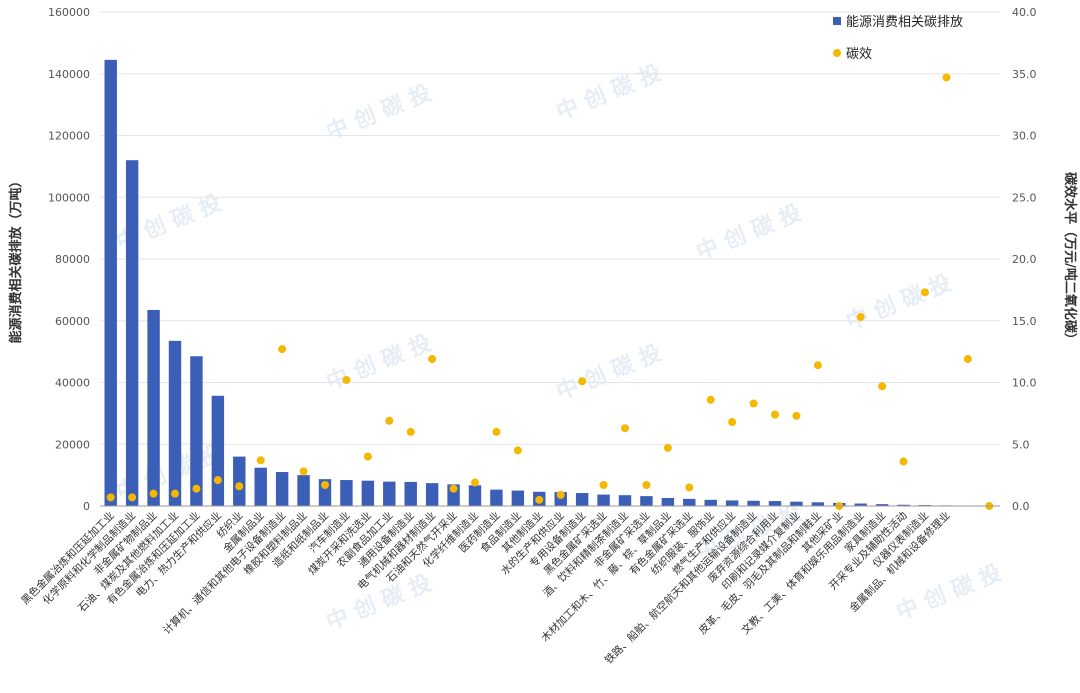  What do you see at coordinates (72, 444) in the screenshot?
I see `y-tick-label: 20000` at bounding box center [72, 444].